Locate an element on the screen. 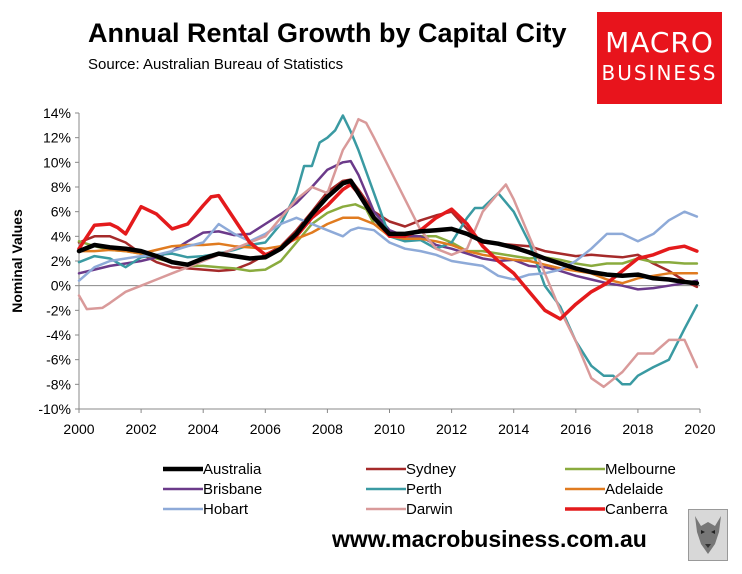 This screenshot has width=742, height=574. y-tick-label: -8% is located at coordinates (58, 384).